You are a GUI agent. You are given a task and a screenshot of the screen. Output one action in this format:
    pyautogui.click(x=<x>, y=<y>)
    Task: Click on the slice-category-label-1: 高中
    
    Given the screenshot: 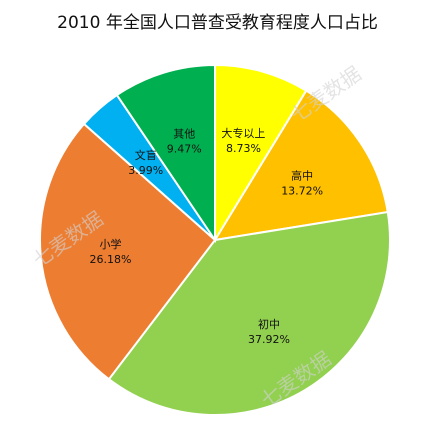 What is the action you would take?
    pyautogui.click(x=302, y=175)
    